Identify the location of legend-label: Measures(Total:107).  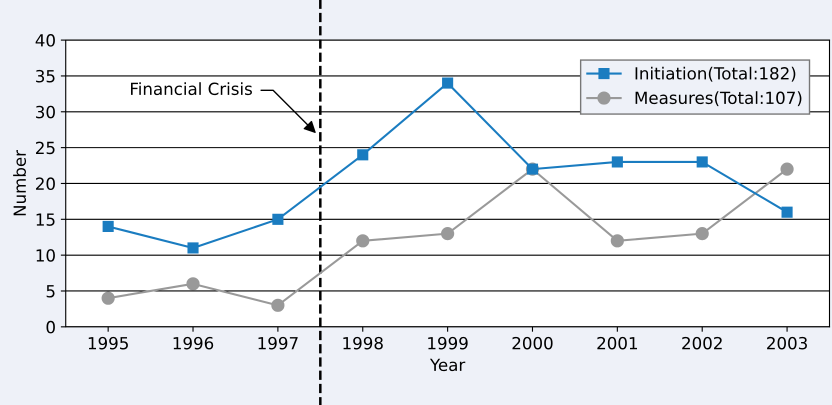
(719, 98).